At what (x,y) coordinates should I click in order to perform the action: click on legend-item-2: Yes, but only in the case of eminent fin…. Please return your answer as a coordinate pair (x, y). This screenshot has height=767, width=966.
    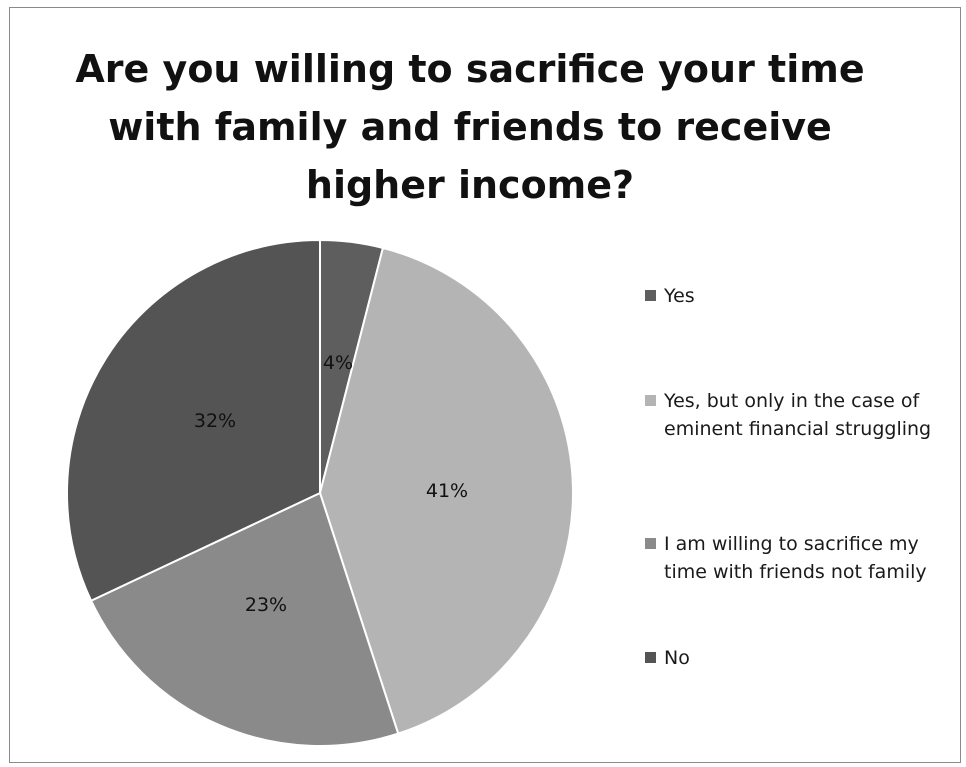
    Looking at the image, I should click on (802, 415).